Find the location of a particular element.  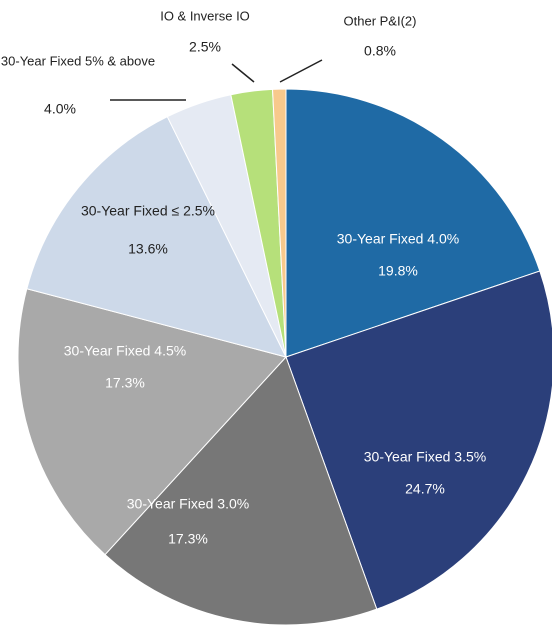

slice-value: 0.8% is located at coordinates (380, 51).